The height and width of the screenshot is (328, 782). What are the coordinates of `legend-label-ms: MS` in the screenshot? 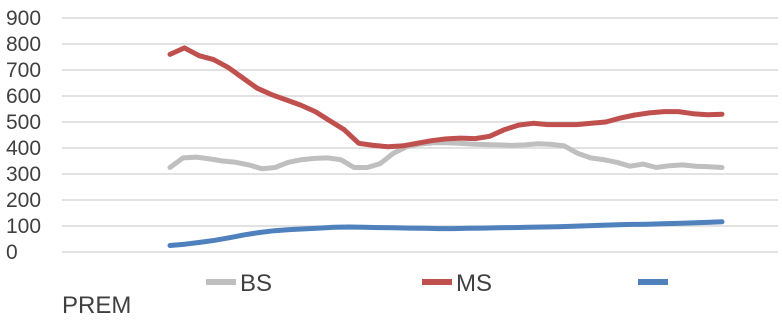 It's located at (474, 283).